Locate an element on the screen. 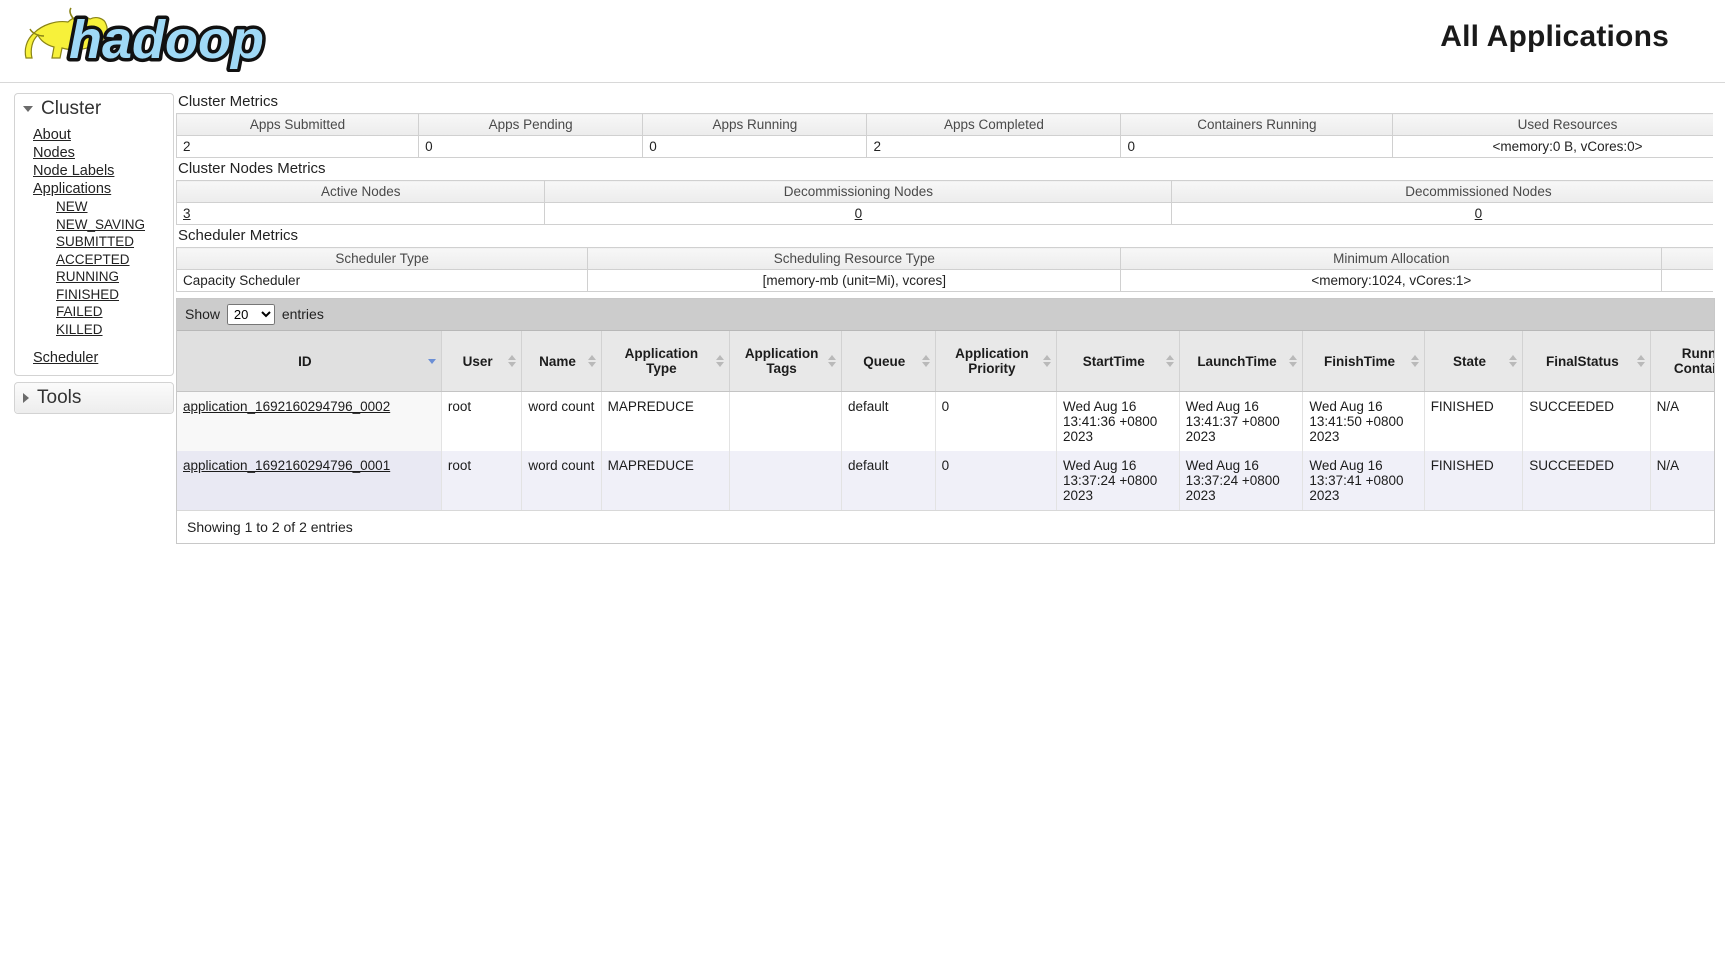 The height and width of the screenshot is (957, 1727). th-apps-completed: Apps Completed is located at coordinates (994, 124).